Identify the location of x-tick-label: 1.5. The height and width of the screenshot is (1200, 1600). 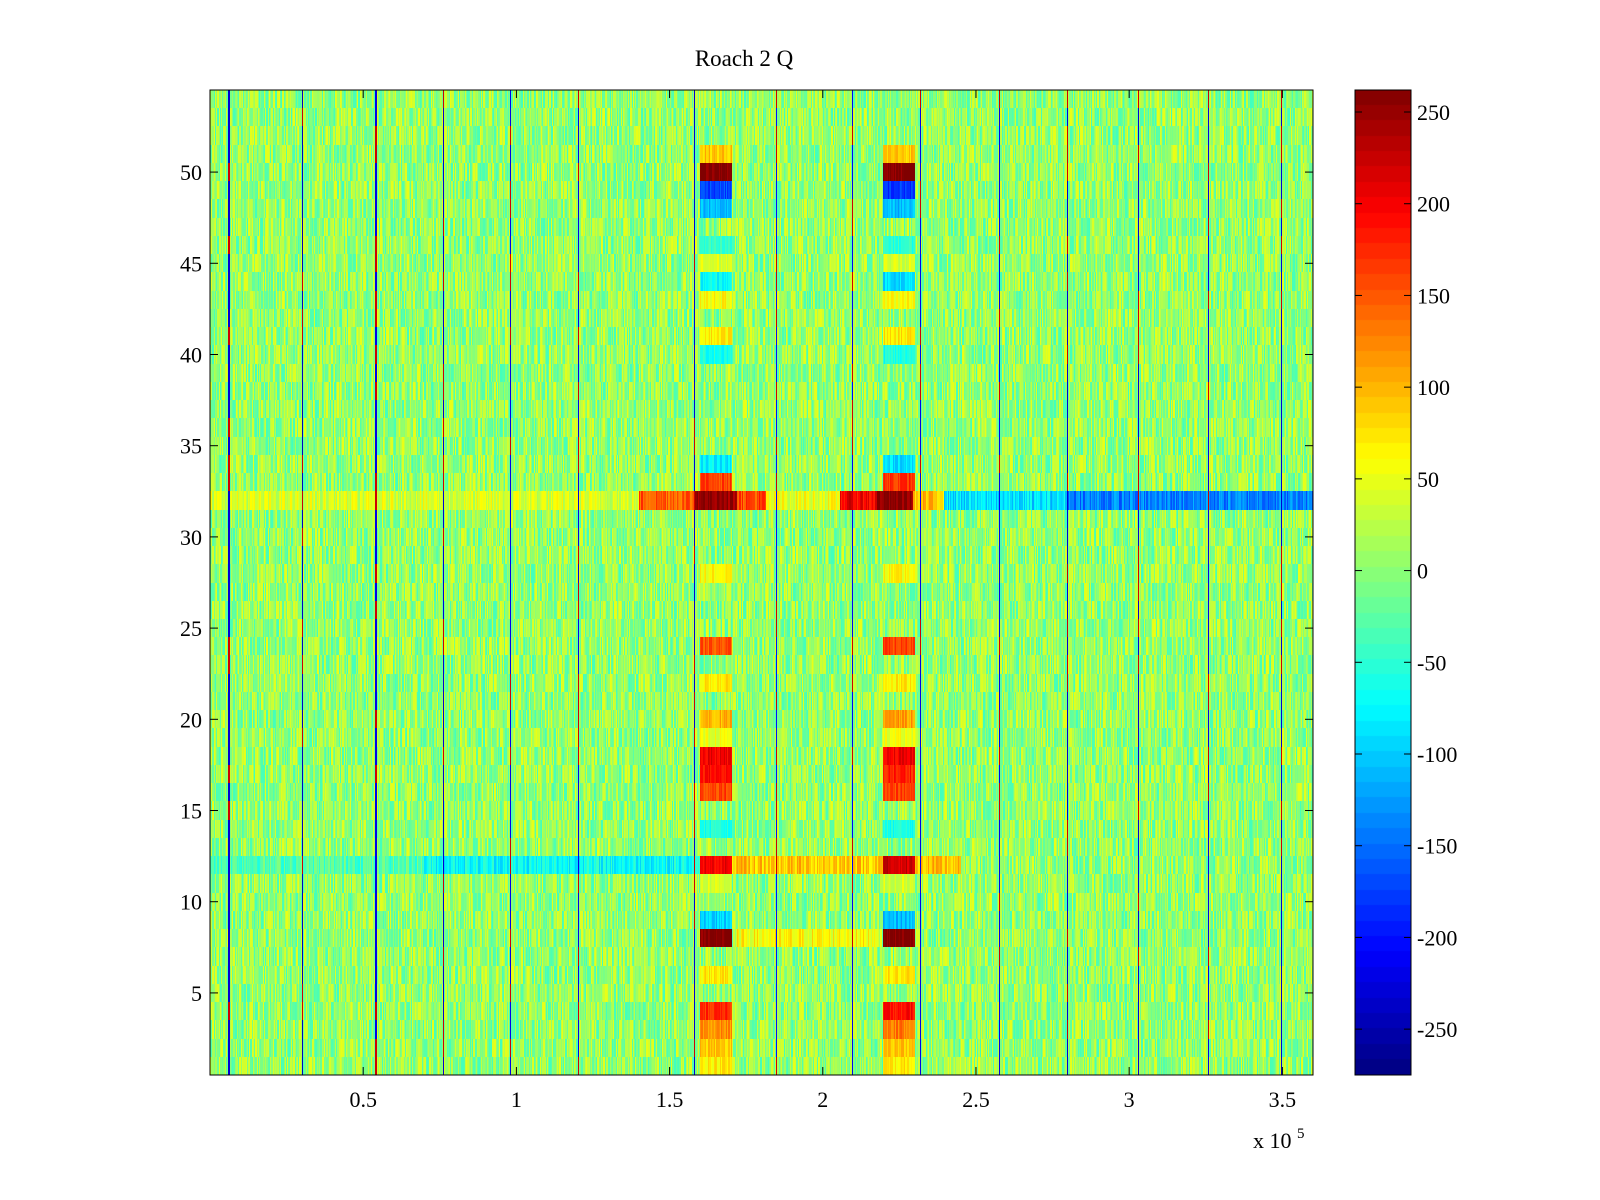
(670, 1099).